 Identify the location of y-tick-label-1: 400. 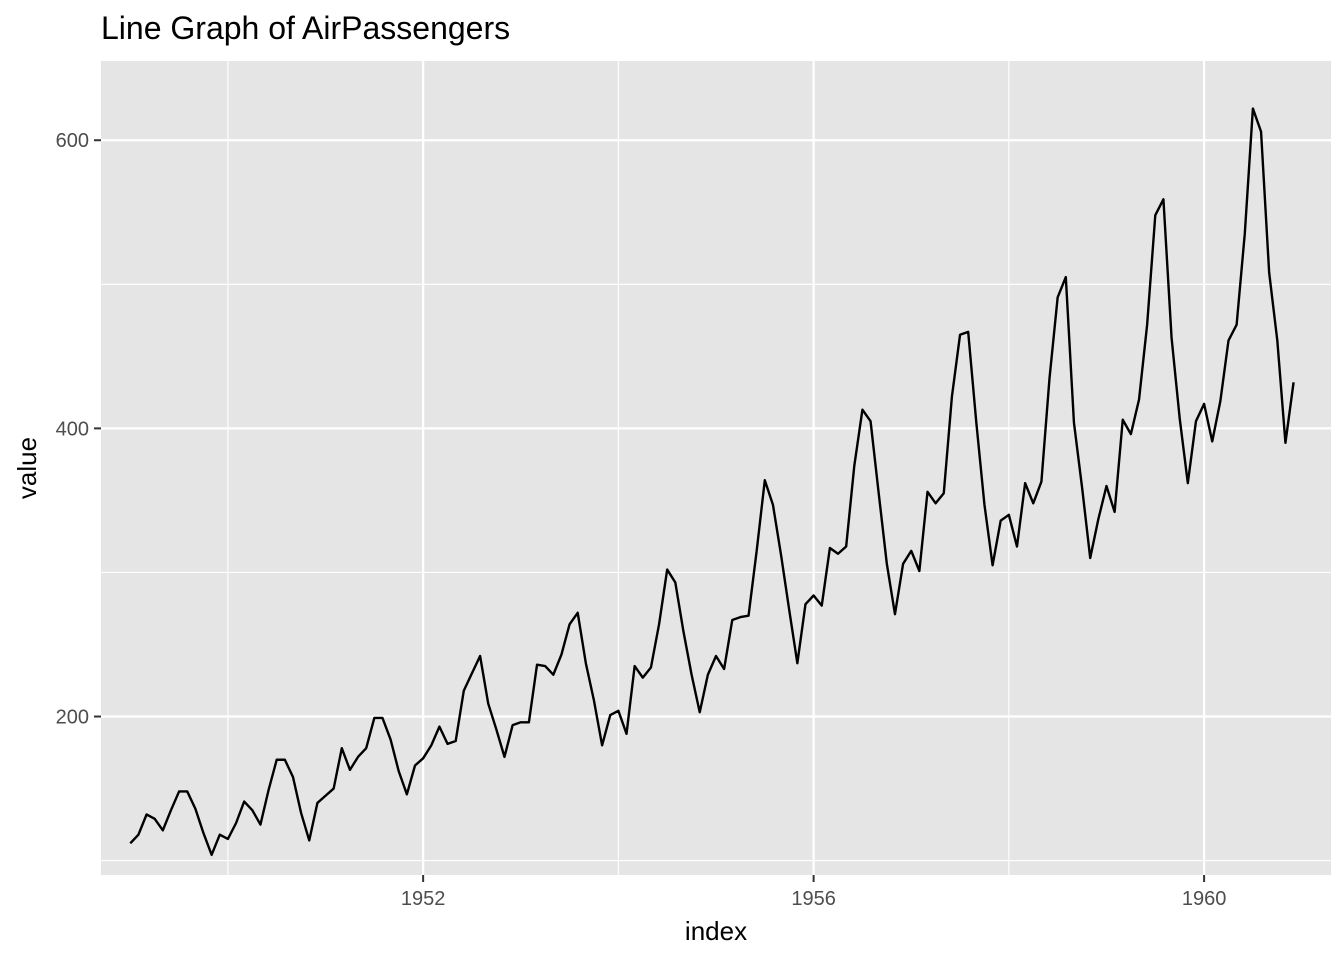
(72, 429).